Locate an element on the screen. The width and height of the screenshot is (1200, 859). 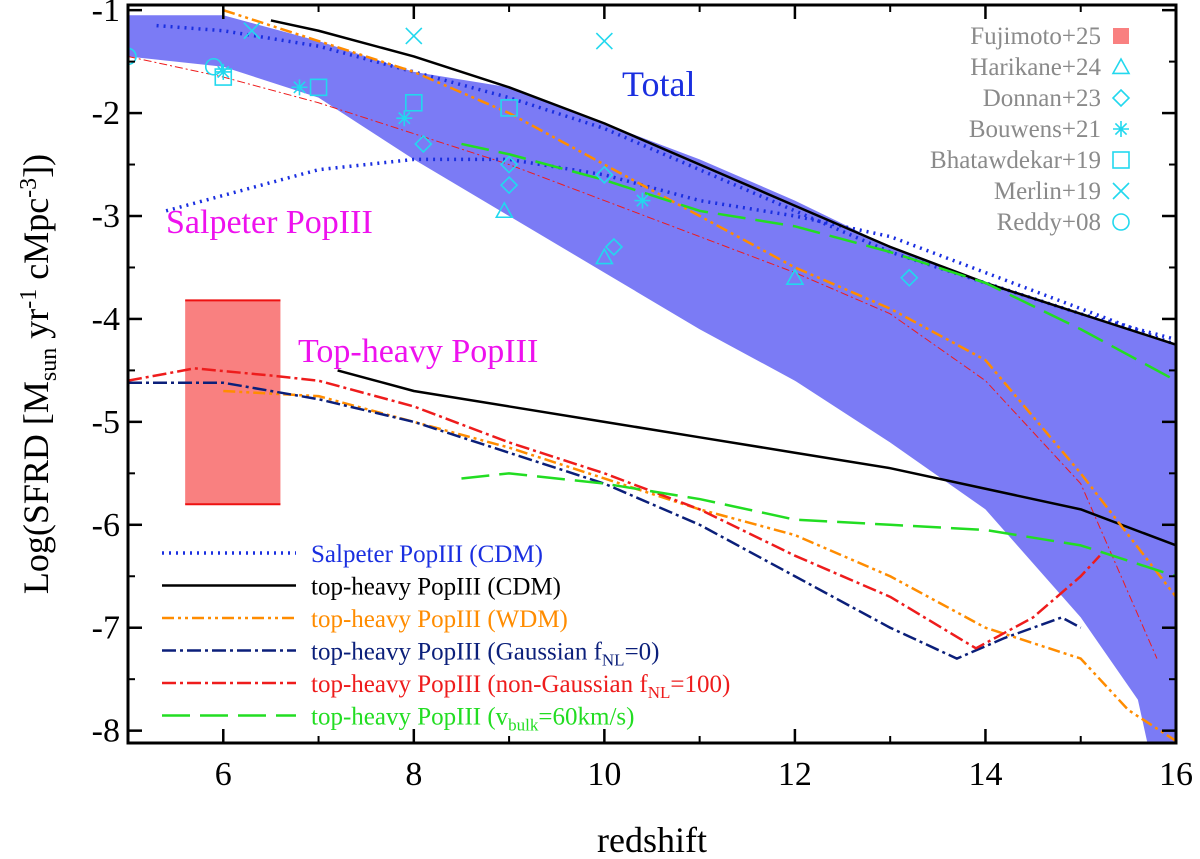
y-tick-label: -7 is located at coordinates (106, 628).